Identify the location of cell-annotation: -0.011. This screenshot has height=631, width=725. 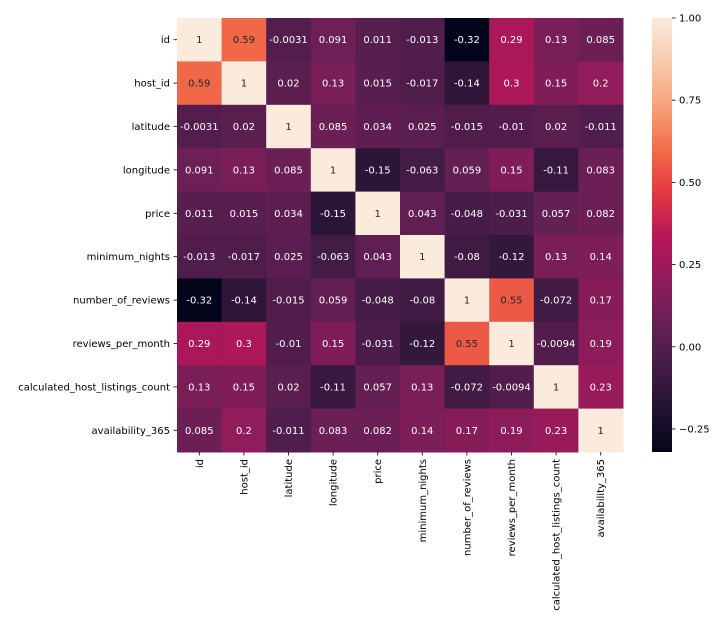
(288, 431).